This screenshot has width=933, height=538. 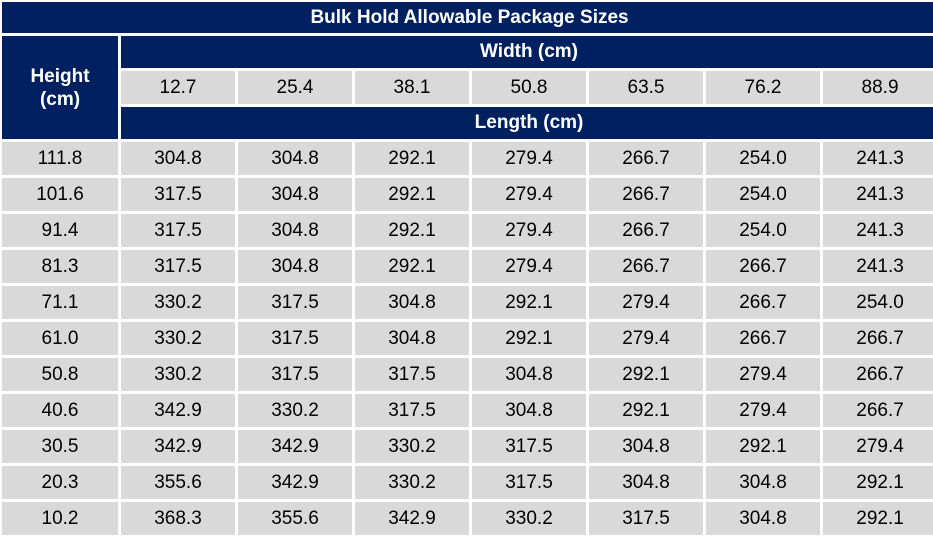 What do you see at coordinates (646, 87) in the screenshot?
I see `width-value-cell: 63.5` at bounding box center [646, 87].